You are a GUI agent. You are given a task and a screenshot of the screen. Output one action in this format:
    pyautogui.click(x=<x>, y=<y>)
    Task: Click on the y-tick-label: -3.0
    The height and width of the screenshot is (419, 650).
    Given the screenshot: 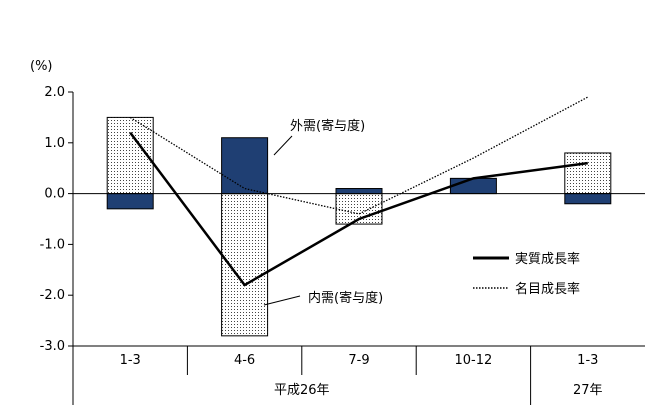 What is the action you would take?
    pyautogui.click(x=52, y=346)
    